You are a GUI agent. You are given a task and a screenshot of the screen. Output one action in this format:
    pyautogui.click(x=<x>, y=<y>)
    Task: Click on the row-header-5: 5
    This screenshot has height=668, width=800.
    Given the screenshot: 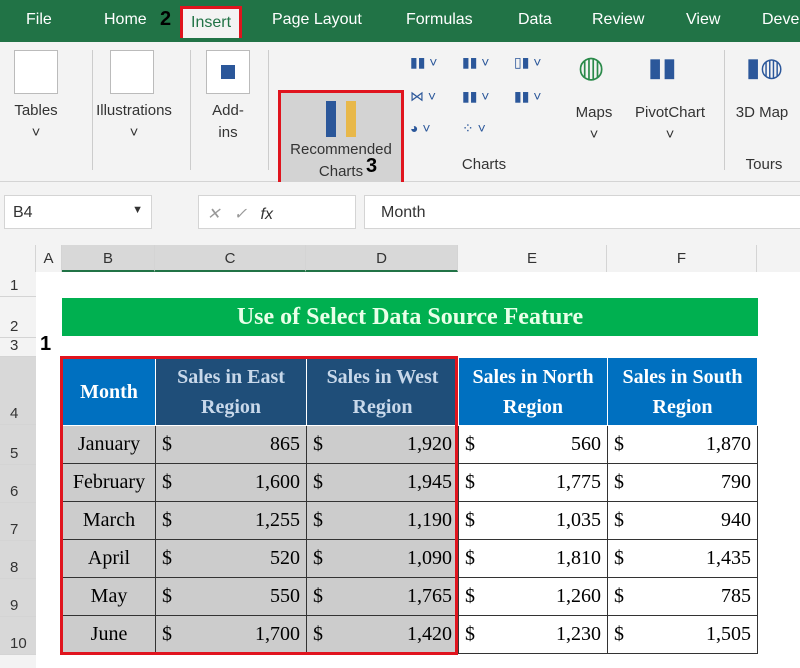 What is the action you would take?
    pyautogui.click(x=18, y=445)
    